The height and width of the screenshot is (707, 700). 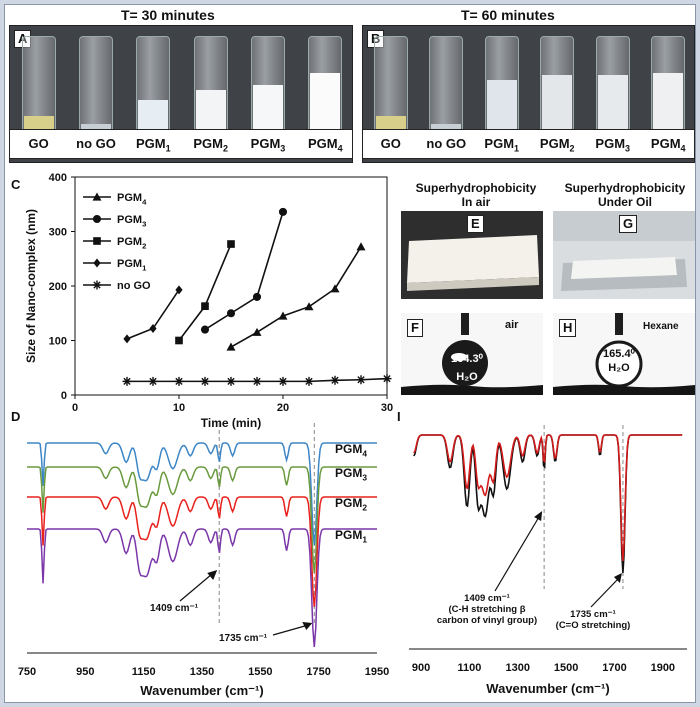 I want to click on annotation-1735-line: 1735 cm⁻¹, so click(x=593, y=614).